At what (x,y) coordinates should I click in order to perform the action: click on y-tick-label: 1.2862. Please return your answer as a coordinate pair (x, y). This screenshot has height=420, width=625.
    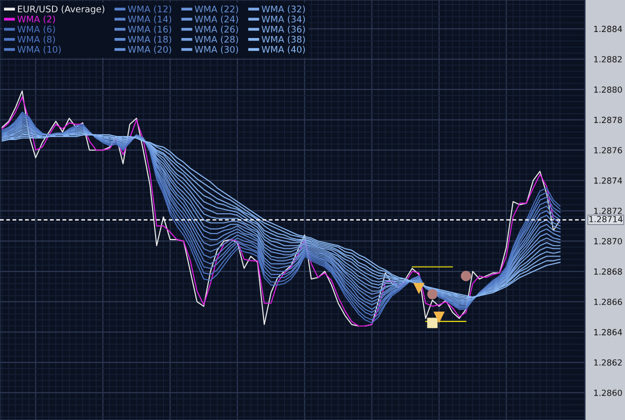
    Looking at the image, I should click on (608, 362).